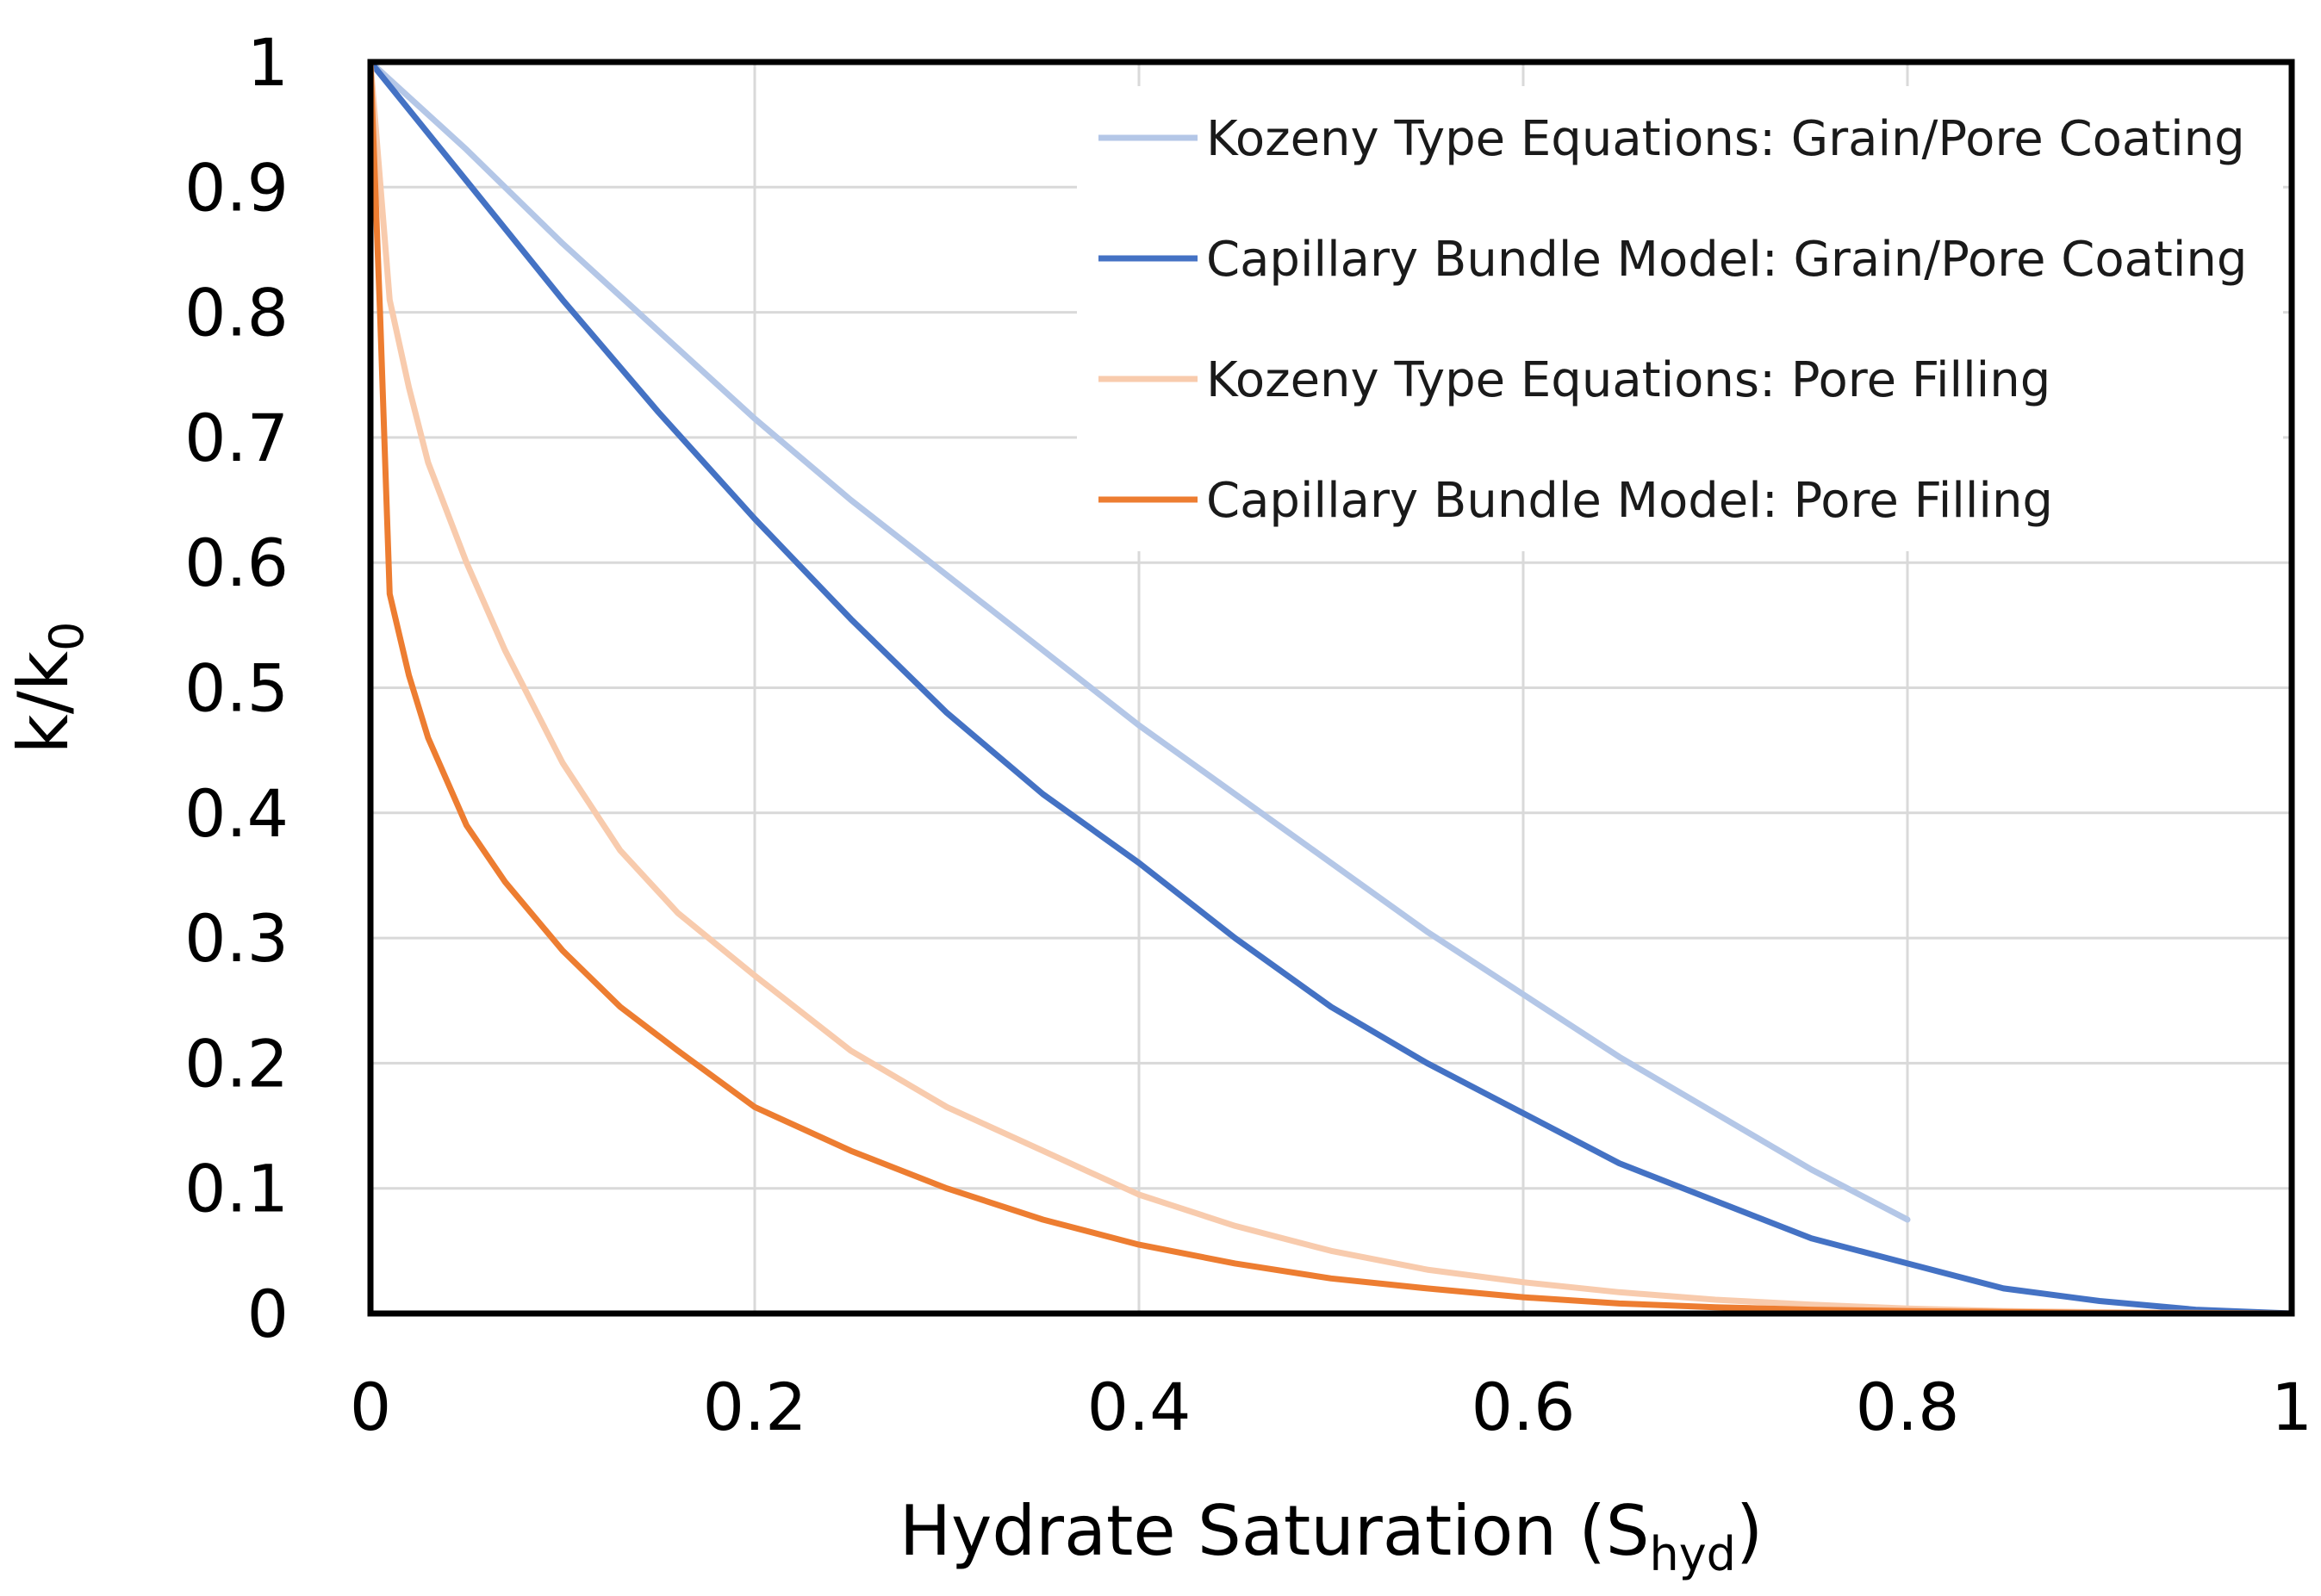 Image resolution: width=2321 pixels, height=1596 pixels. I want to click on x-axis-title: Hydrate Saturation (Shyd), so click(1331, 1536).